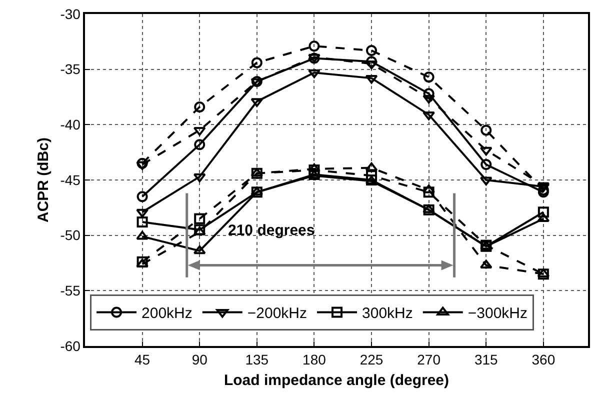  Describe the element at coordinates (314, 360) in the screenshot. I see `x-tick-label: 180` at that location.